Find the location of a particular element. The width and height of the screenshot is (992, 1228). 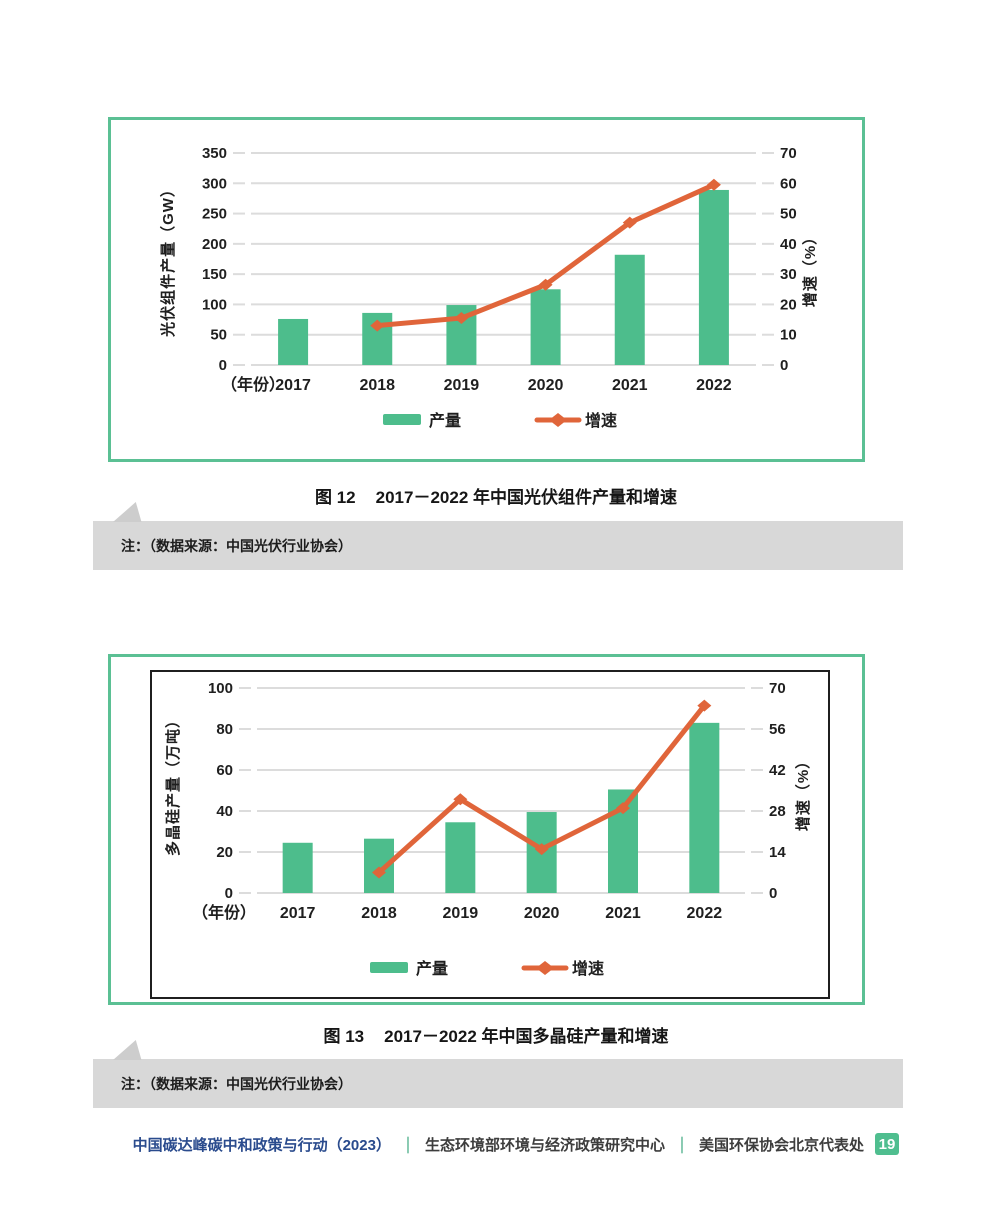

left-axis-tick-label: 40 is located at coordinates (224, 811).